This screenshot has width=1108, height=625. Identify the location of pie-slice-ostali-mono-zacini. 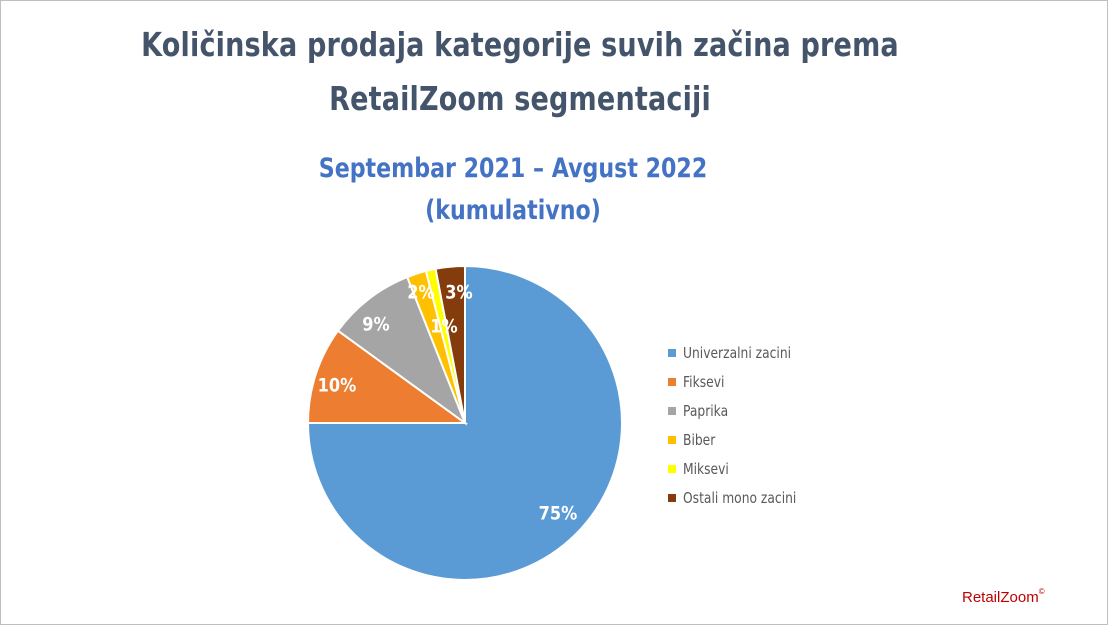
(450, 344).